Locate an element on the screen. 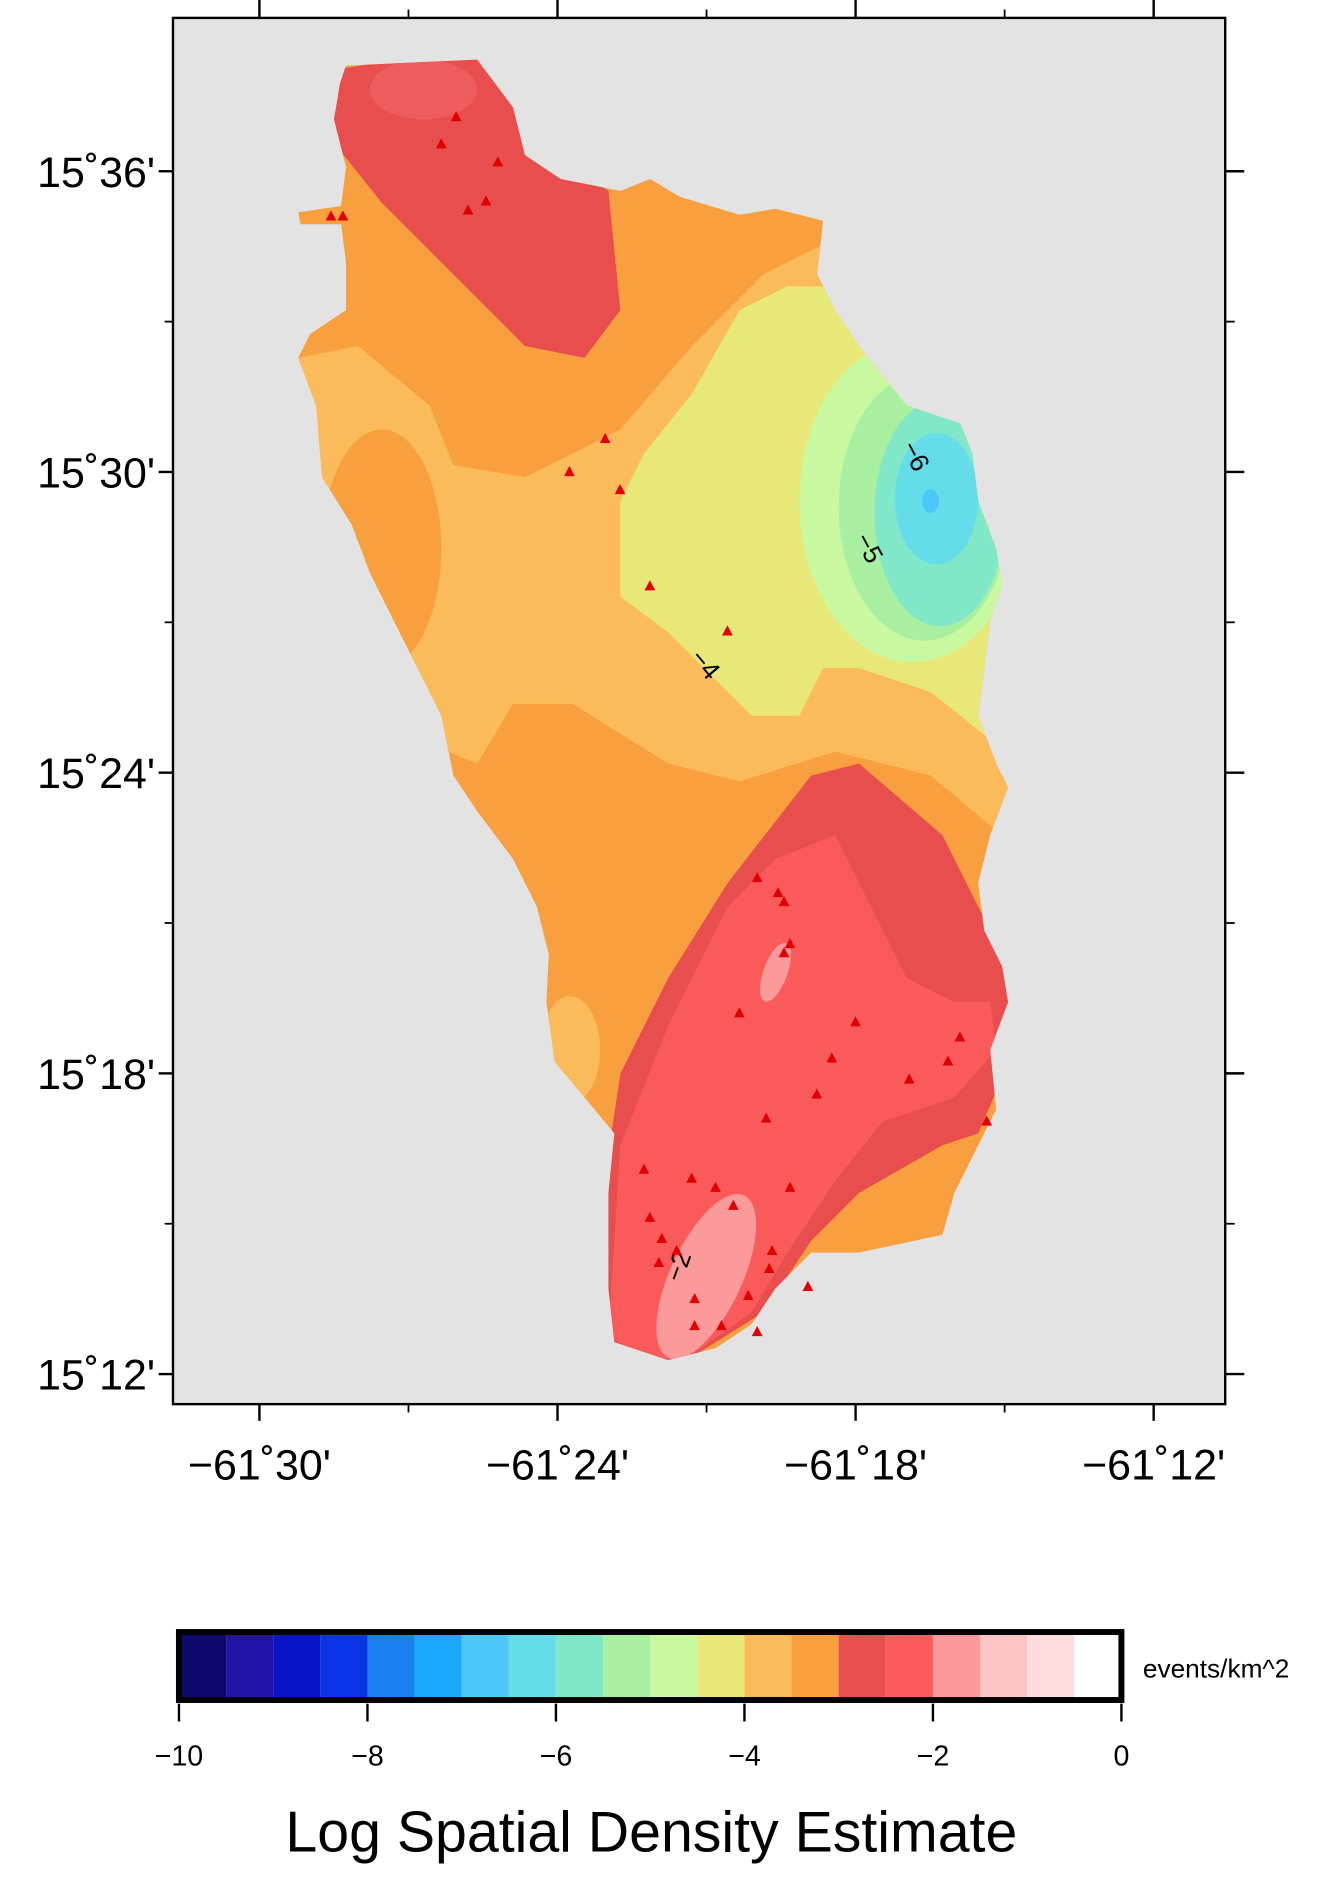 The width and height of the screenshot is (1329, 1878). x-tick-label: −61˚30' is located at coordinates (259, 1465).